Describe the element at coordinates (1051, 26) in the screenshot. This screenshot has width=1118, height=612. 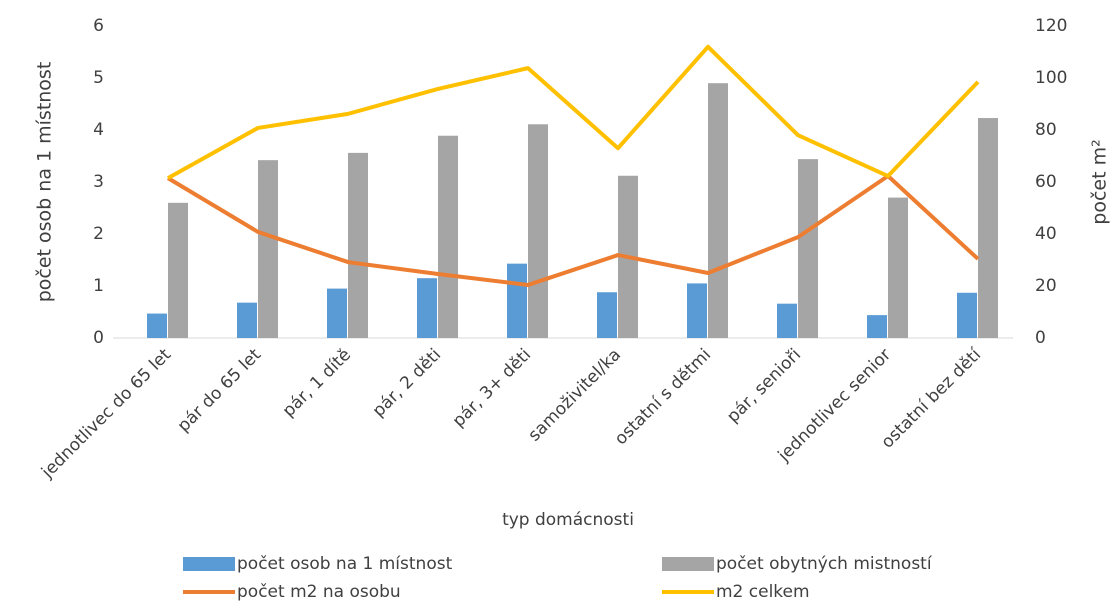
I see `y2-tick-label: 120` at that location.